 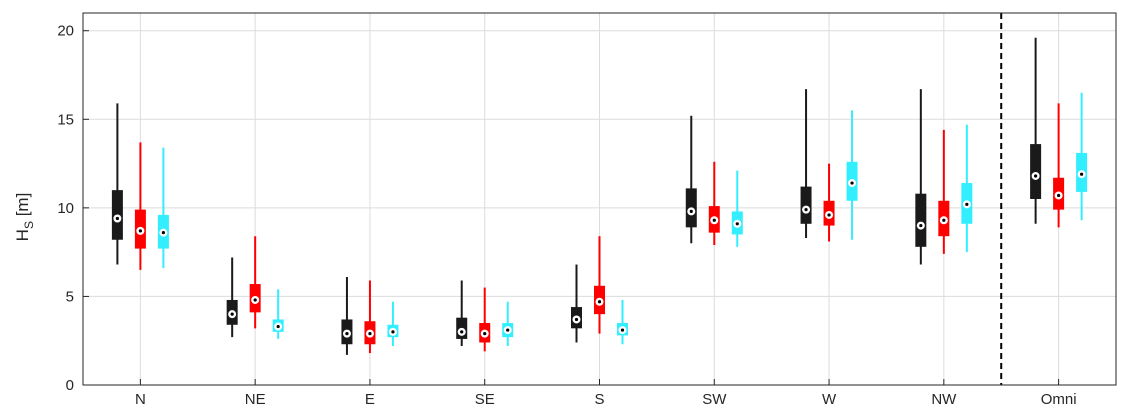 What do you see at coordinates (944, 399) in the screenshot?
I see `x-tick-label: NW` at bounding box center [944, 399].